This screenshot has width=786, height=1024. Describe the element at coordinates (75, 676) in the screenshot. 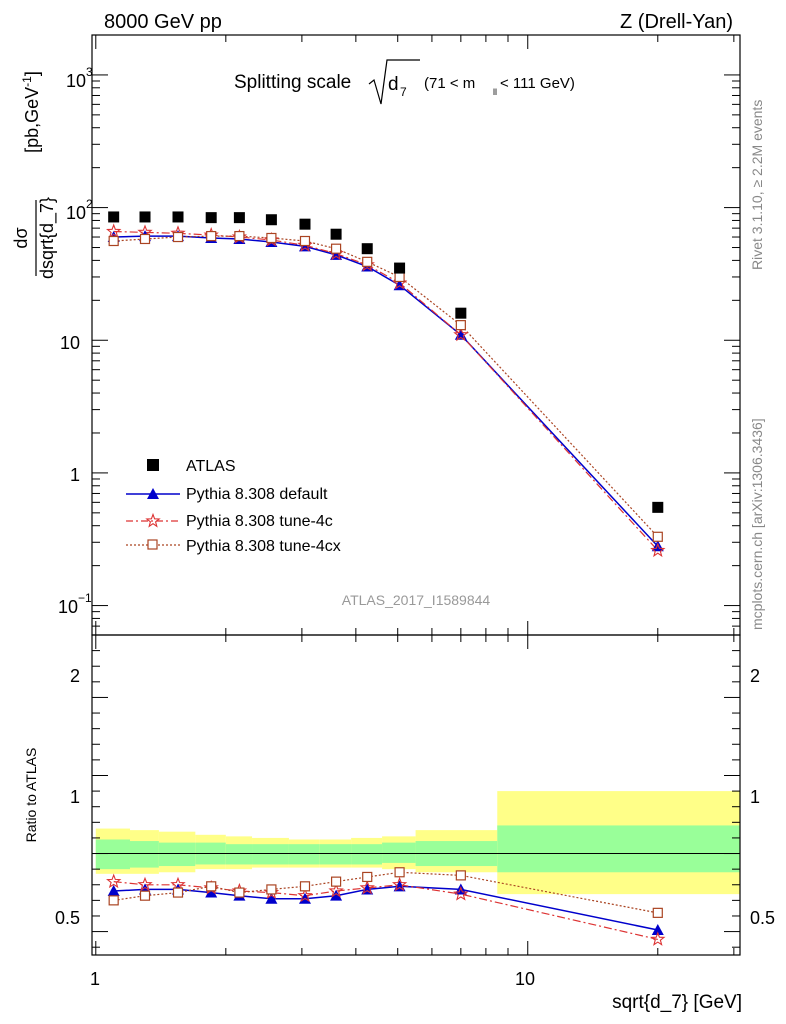

I see `ytick-ratio-2: 2` at that location.